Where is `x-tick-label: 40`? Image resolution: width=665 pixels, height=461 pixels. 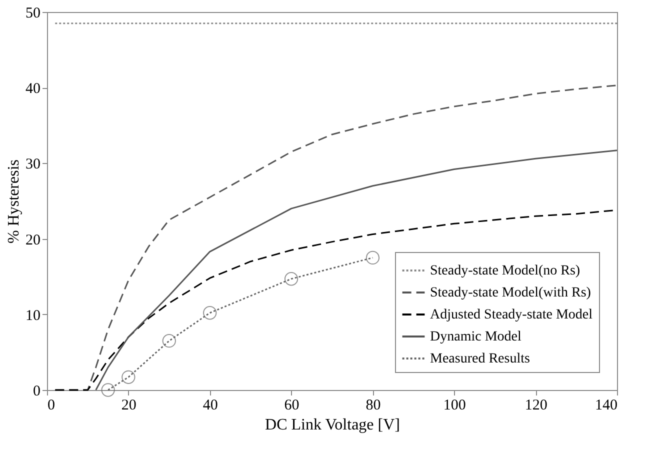 x-tick-label: 40 is located at coordinates (210, 406).